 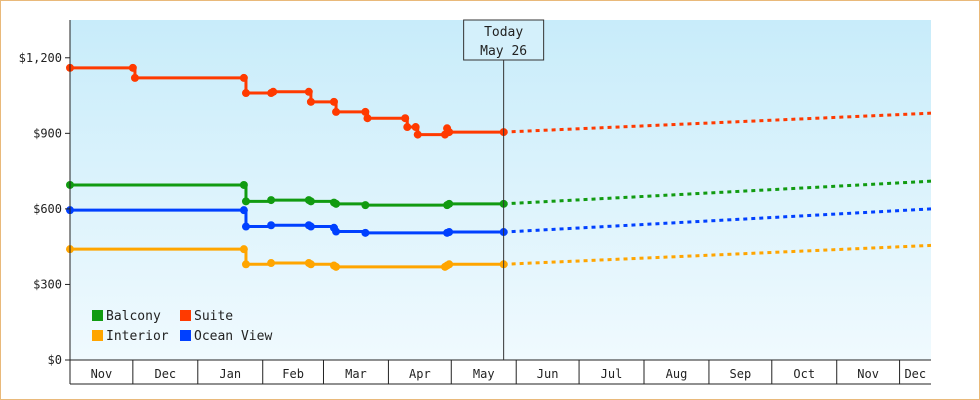 I want to click on x-tick-label: Jun, so click(x=548, y=374).